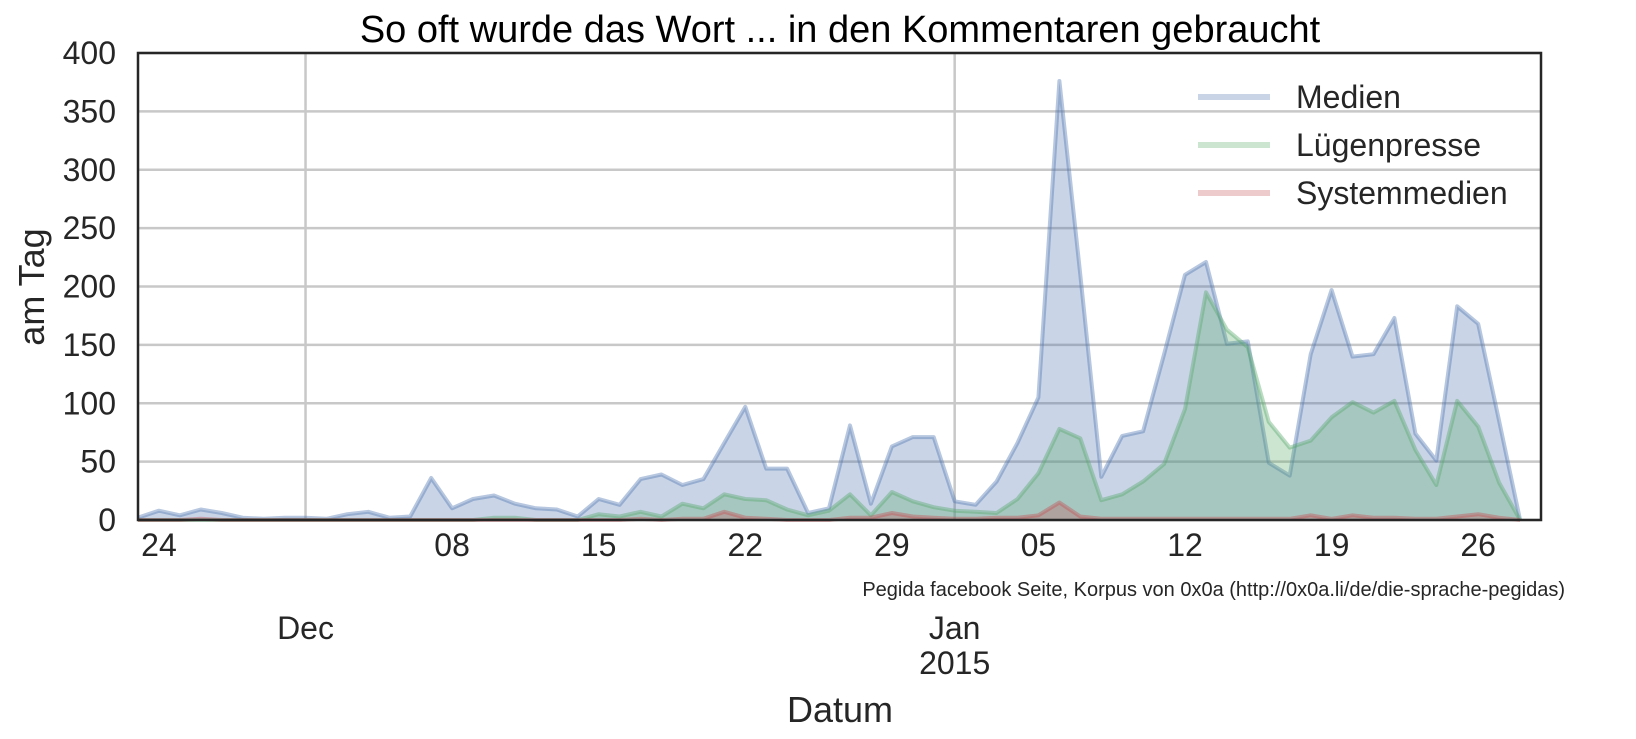 This screenshot has height=739, width=1636. I want to click on legend: Medien Lügenpresse Systemmedien, so click(1353, 145).